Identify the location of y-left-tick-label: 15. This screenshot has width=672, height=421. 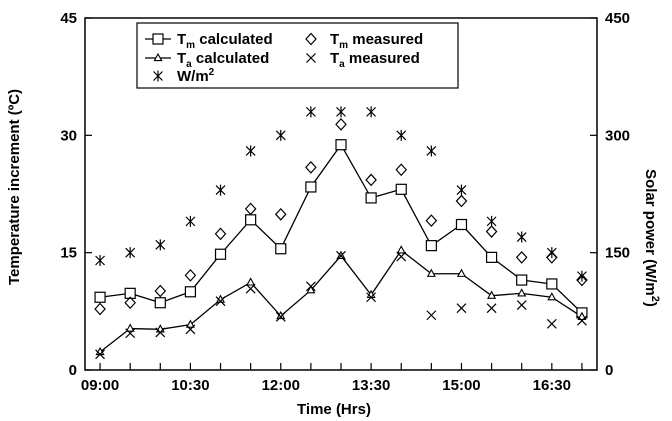
(68, 253).